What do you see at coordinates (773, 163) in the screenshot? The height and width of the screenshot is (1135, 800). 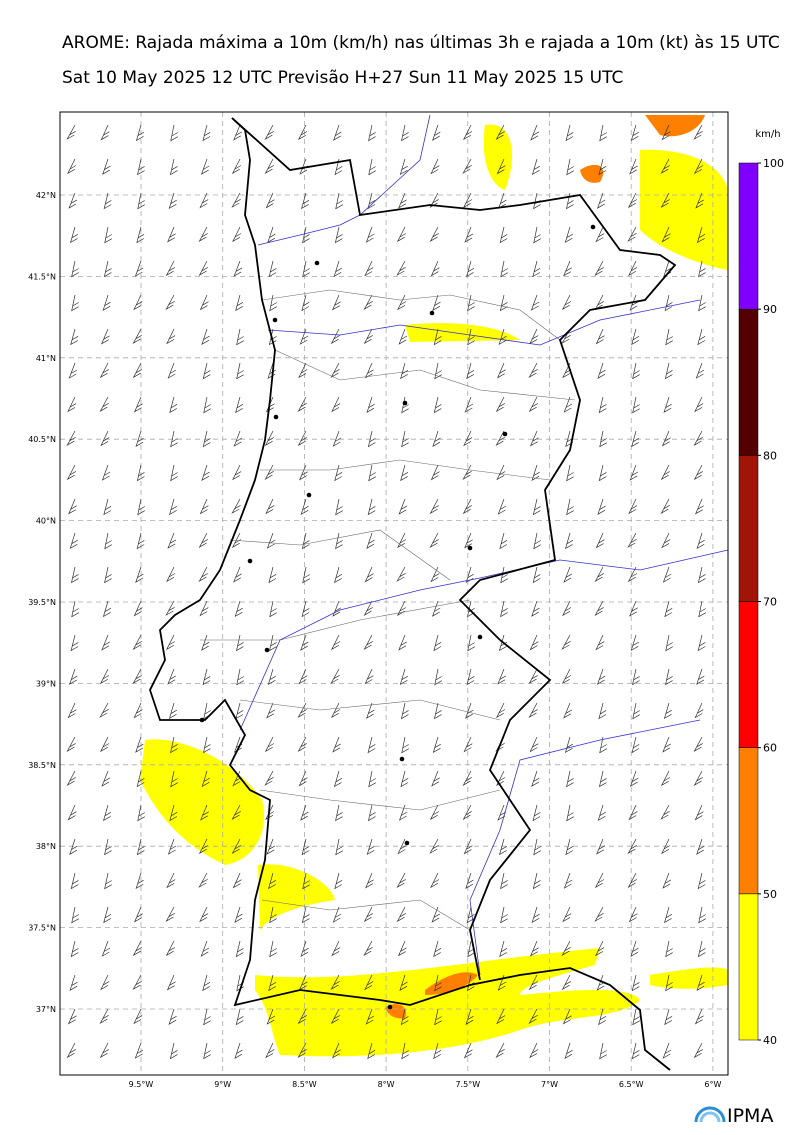 I see `colorbar-label: 100` at bounding box center [773, 163].